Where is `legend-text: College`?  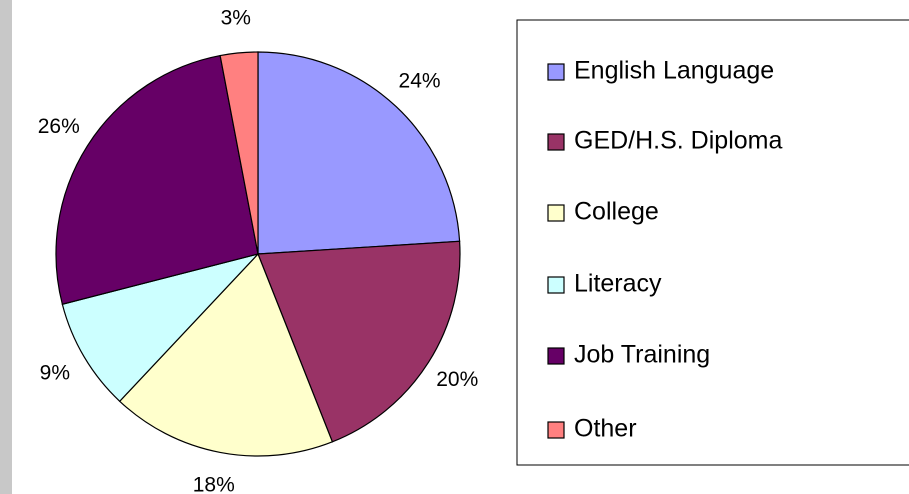
legend-text: College is located at coordinates (616, 212).